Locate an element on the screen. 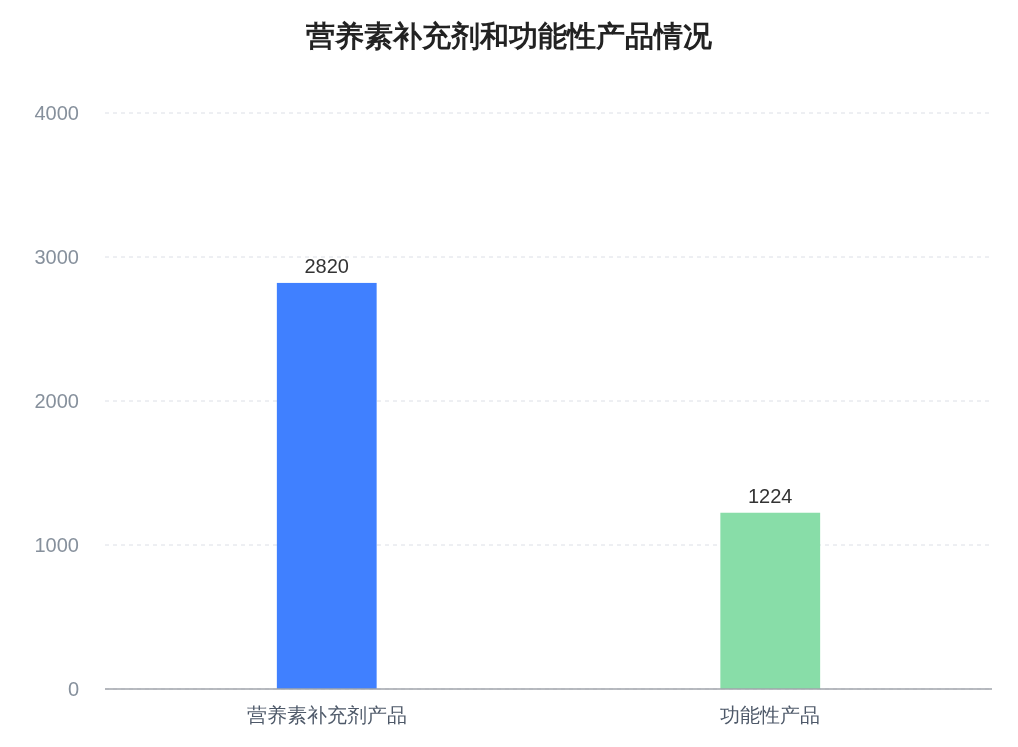 Image resolution: width=1018 pixels, height=747 pixels. chart-title: 营养素补充剂和功能性产品情况 is located at coordinates (509, 36).